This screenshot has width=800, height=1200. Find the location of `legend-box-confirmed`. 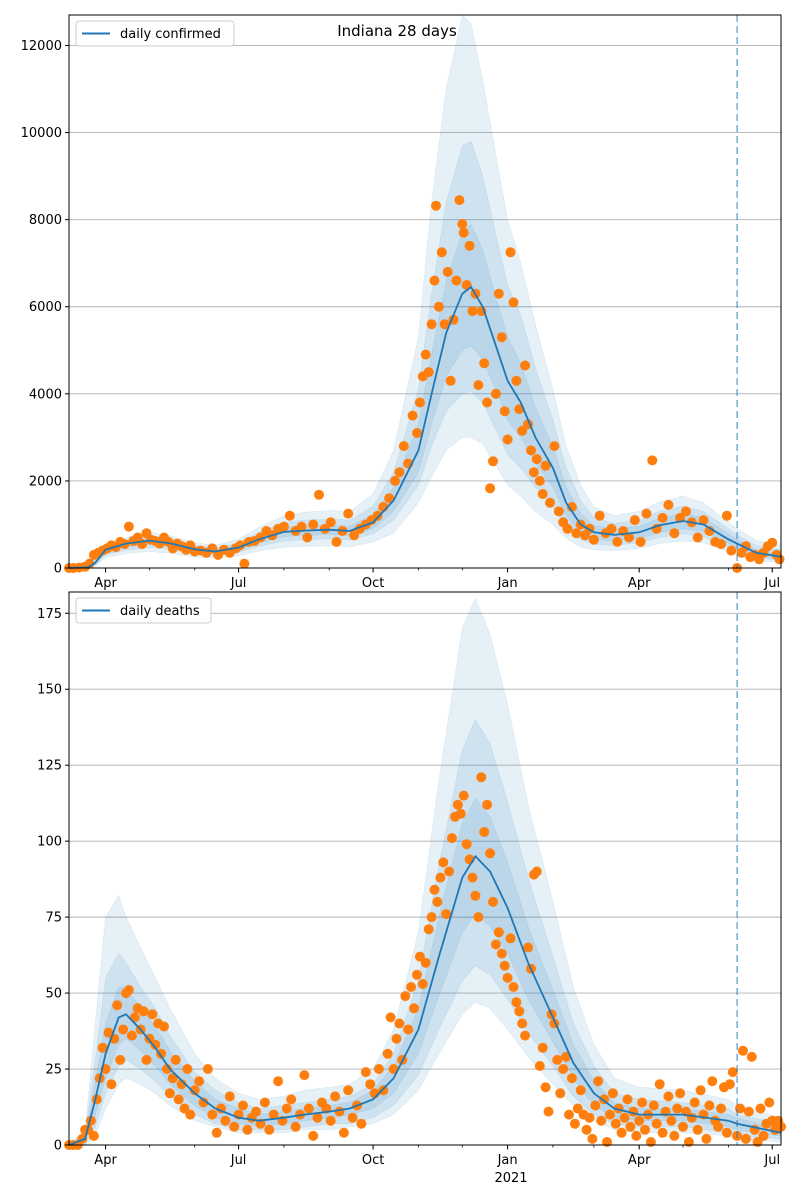

legend-box-confirmed is located at coordinates (155, 33).